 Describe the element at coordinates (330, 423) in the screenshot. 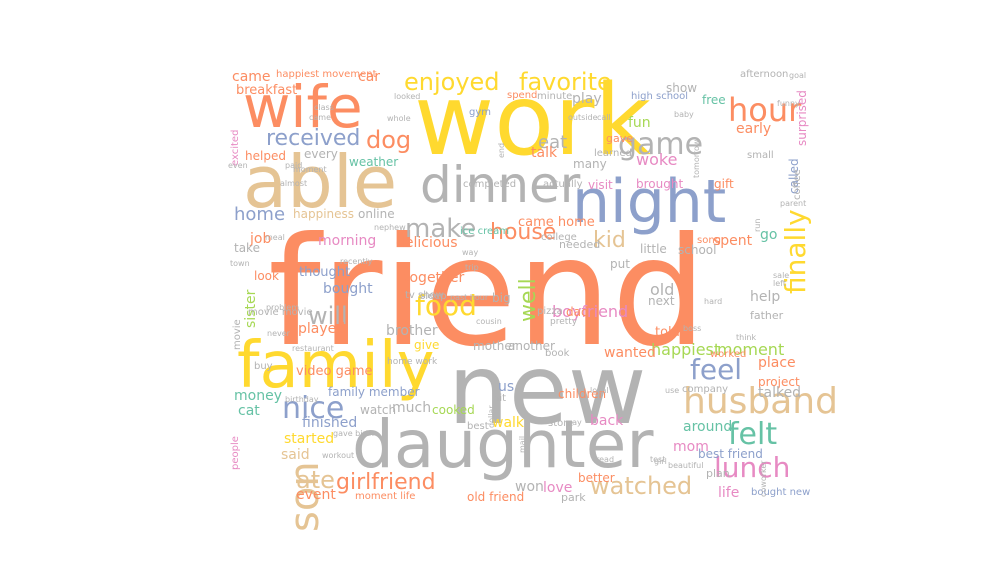

I see `word-finished: finished` at that location.